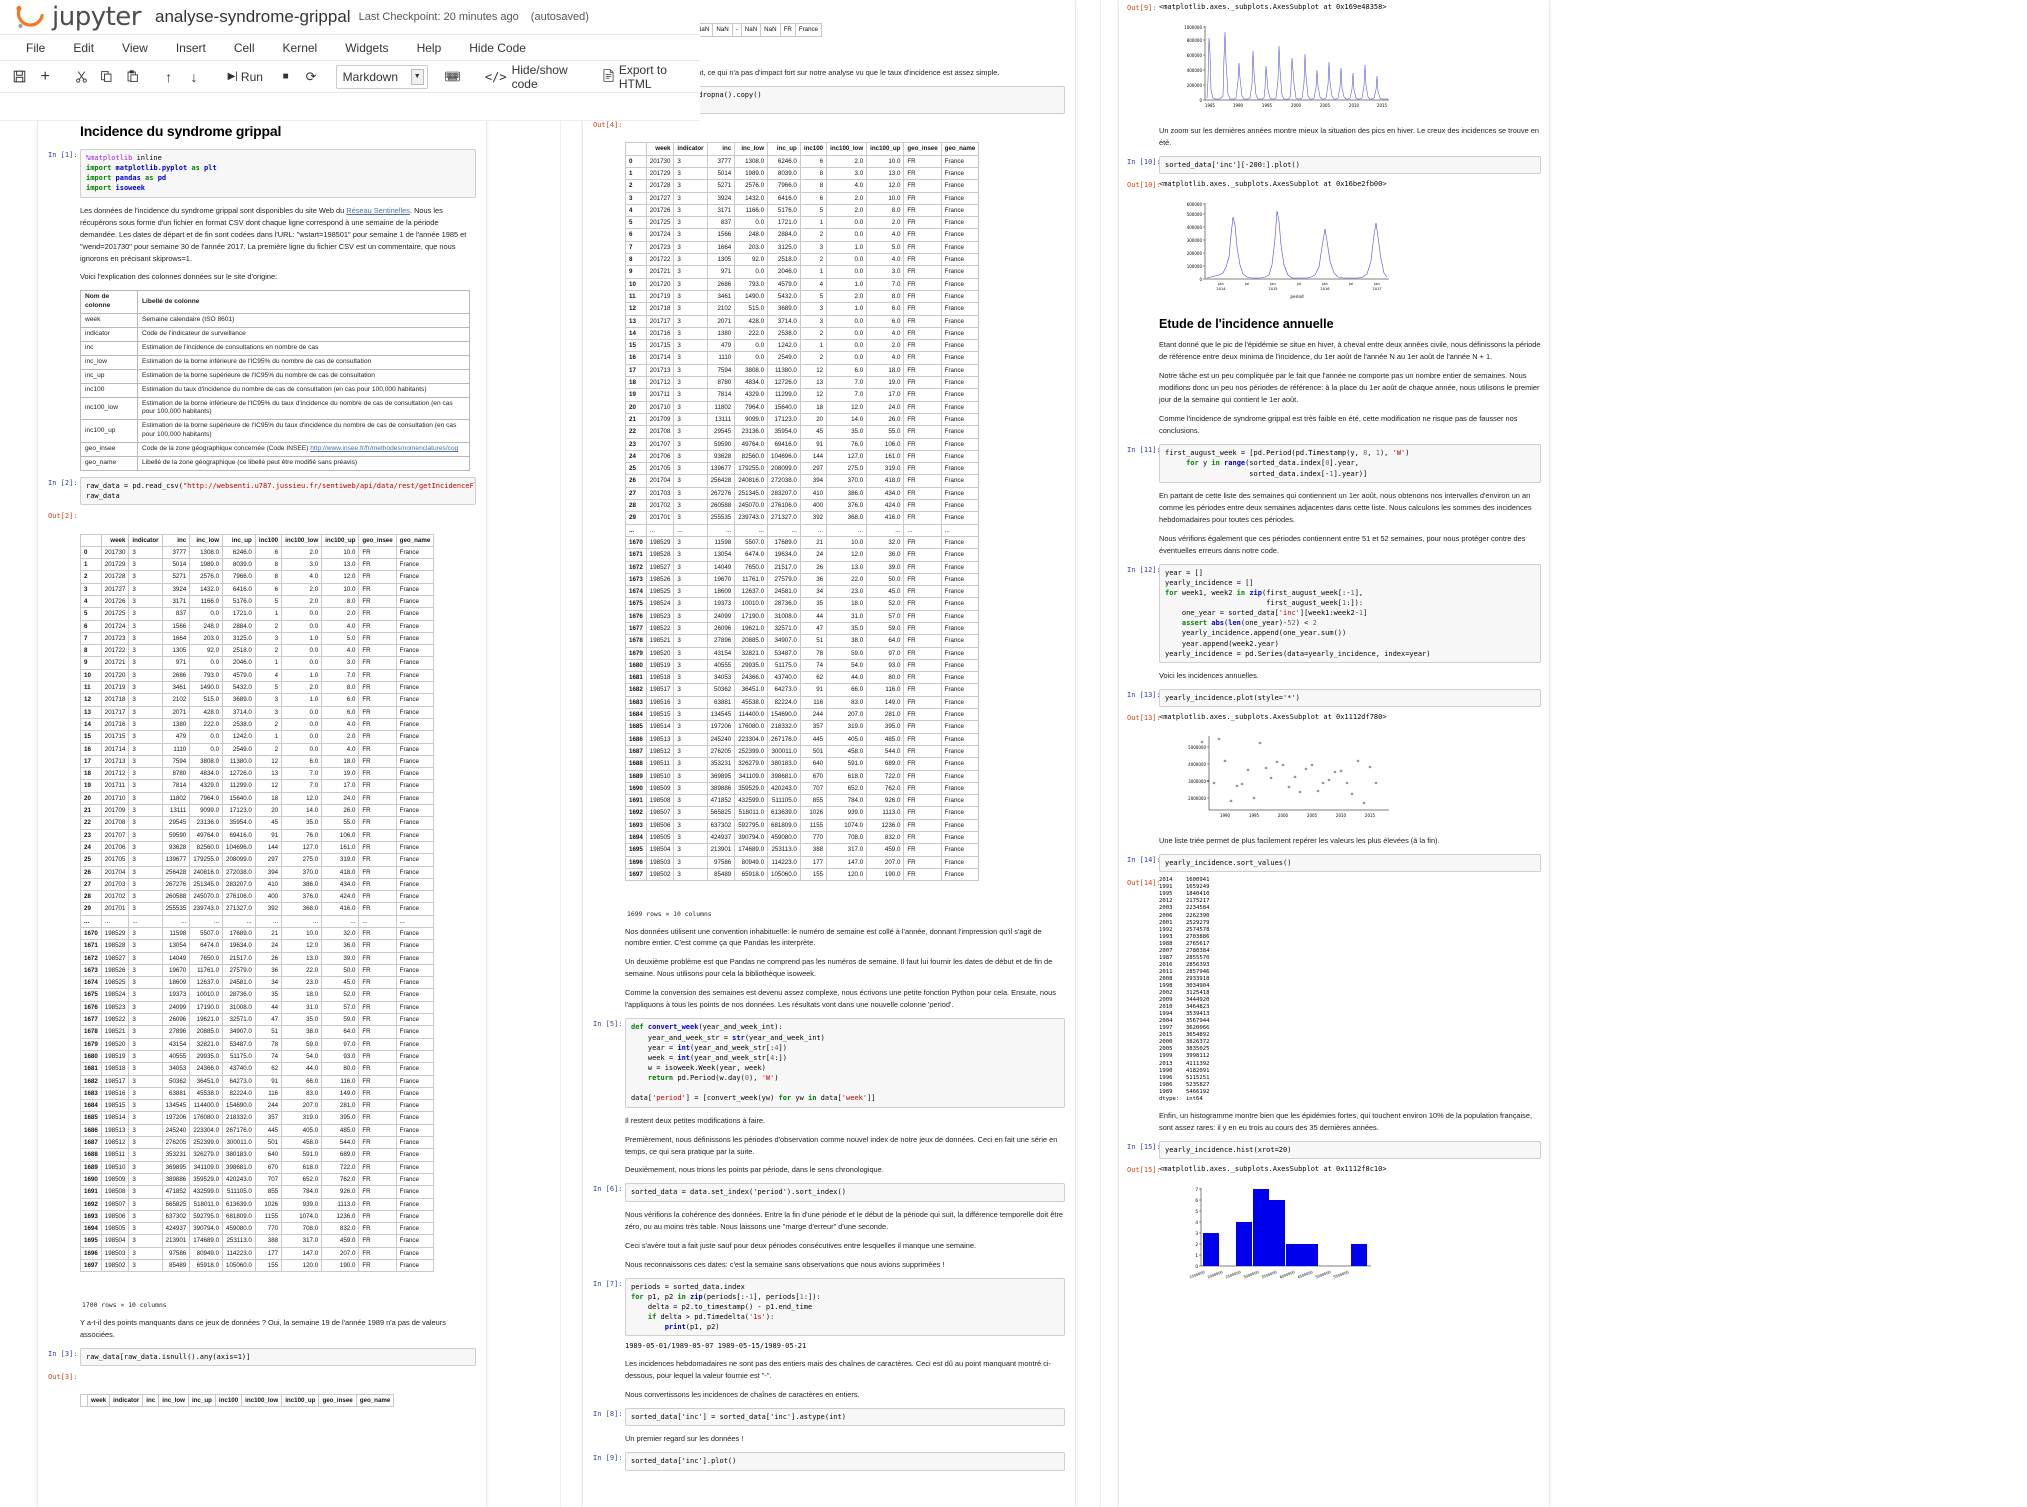 This screenshot has width=2027, height=1507. I want to click on df-cell-inc_up: 276106.0, so click(784, 506).